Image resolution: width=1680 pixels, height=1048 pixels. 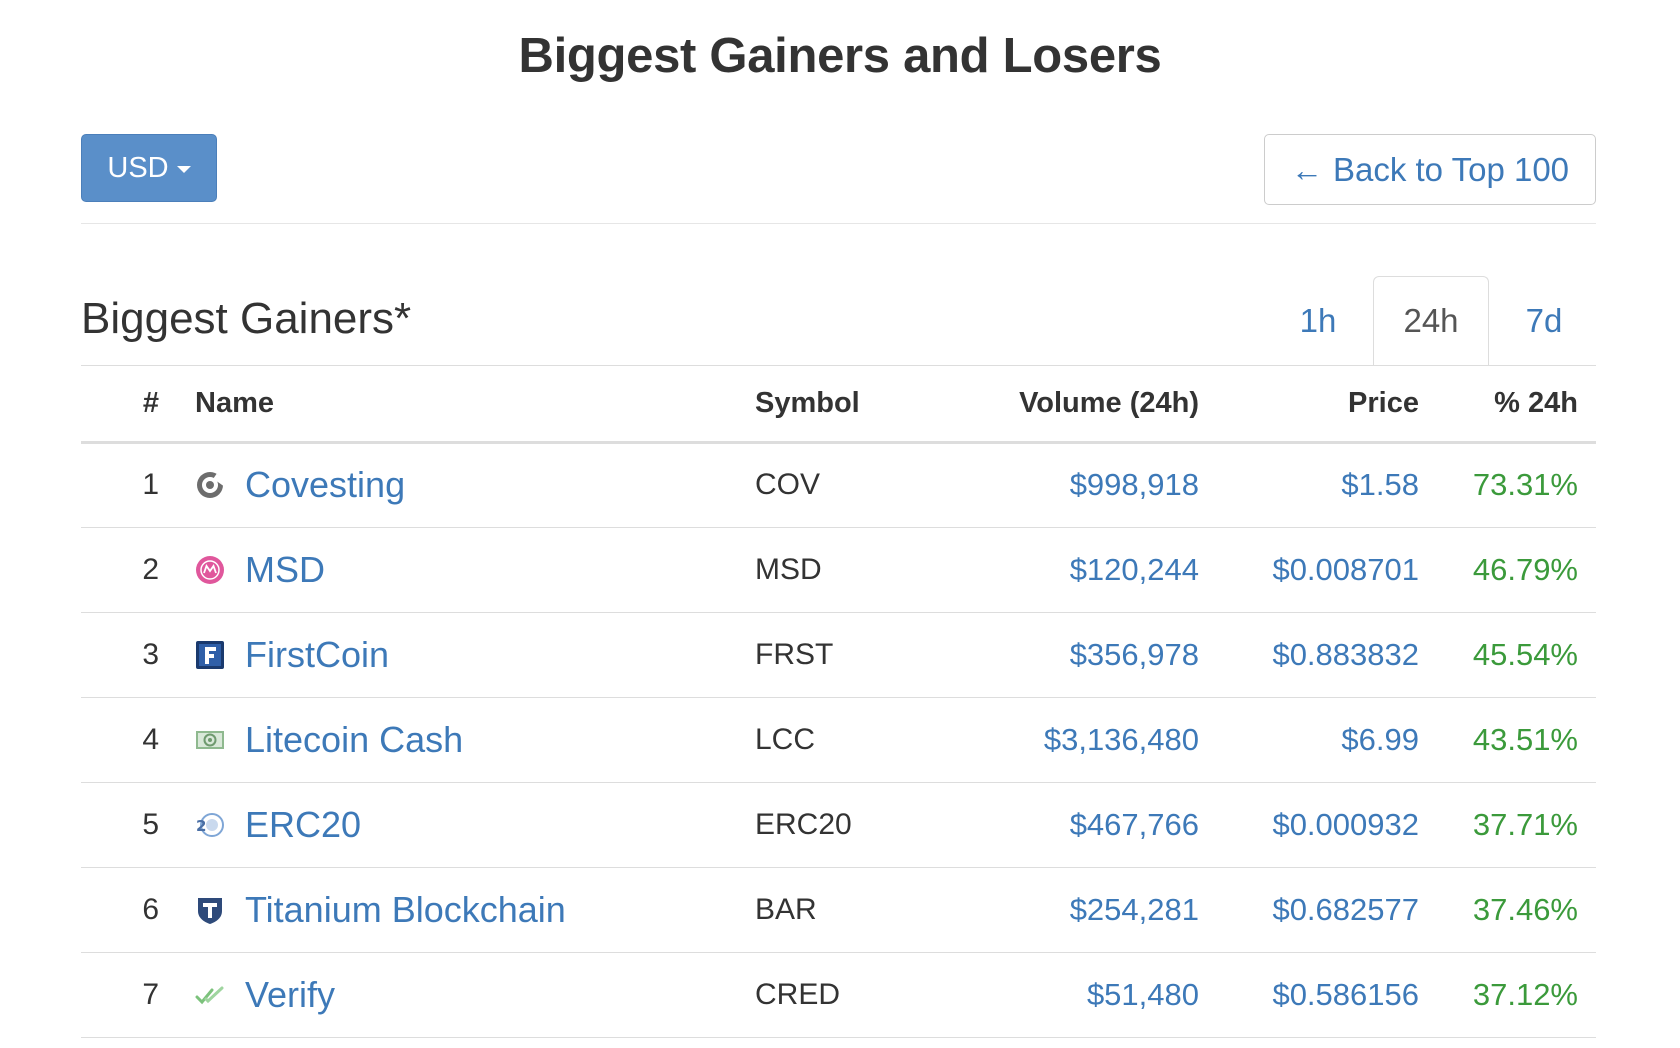 What do you see at coordinates (842, 570) in the screenshot?
I see `row-symbol: MSD` at bounding box center [842, 570].